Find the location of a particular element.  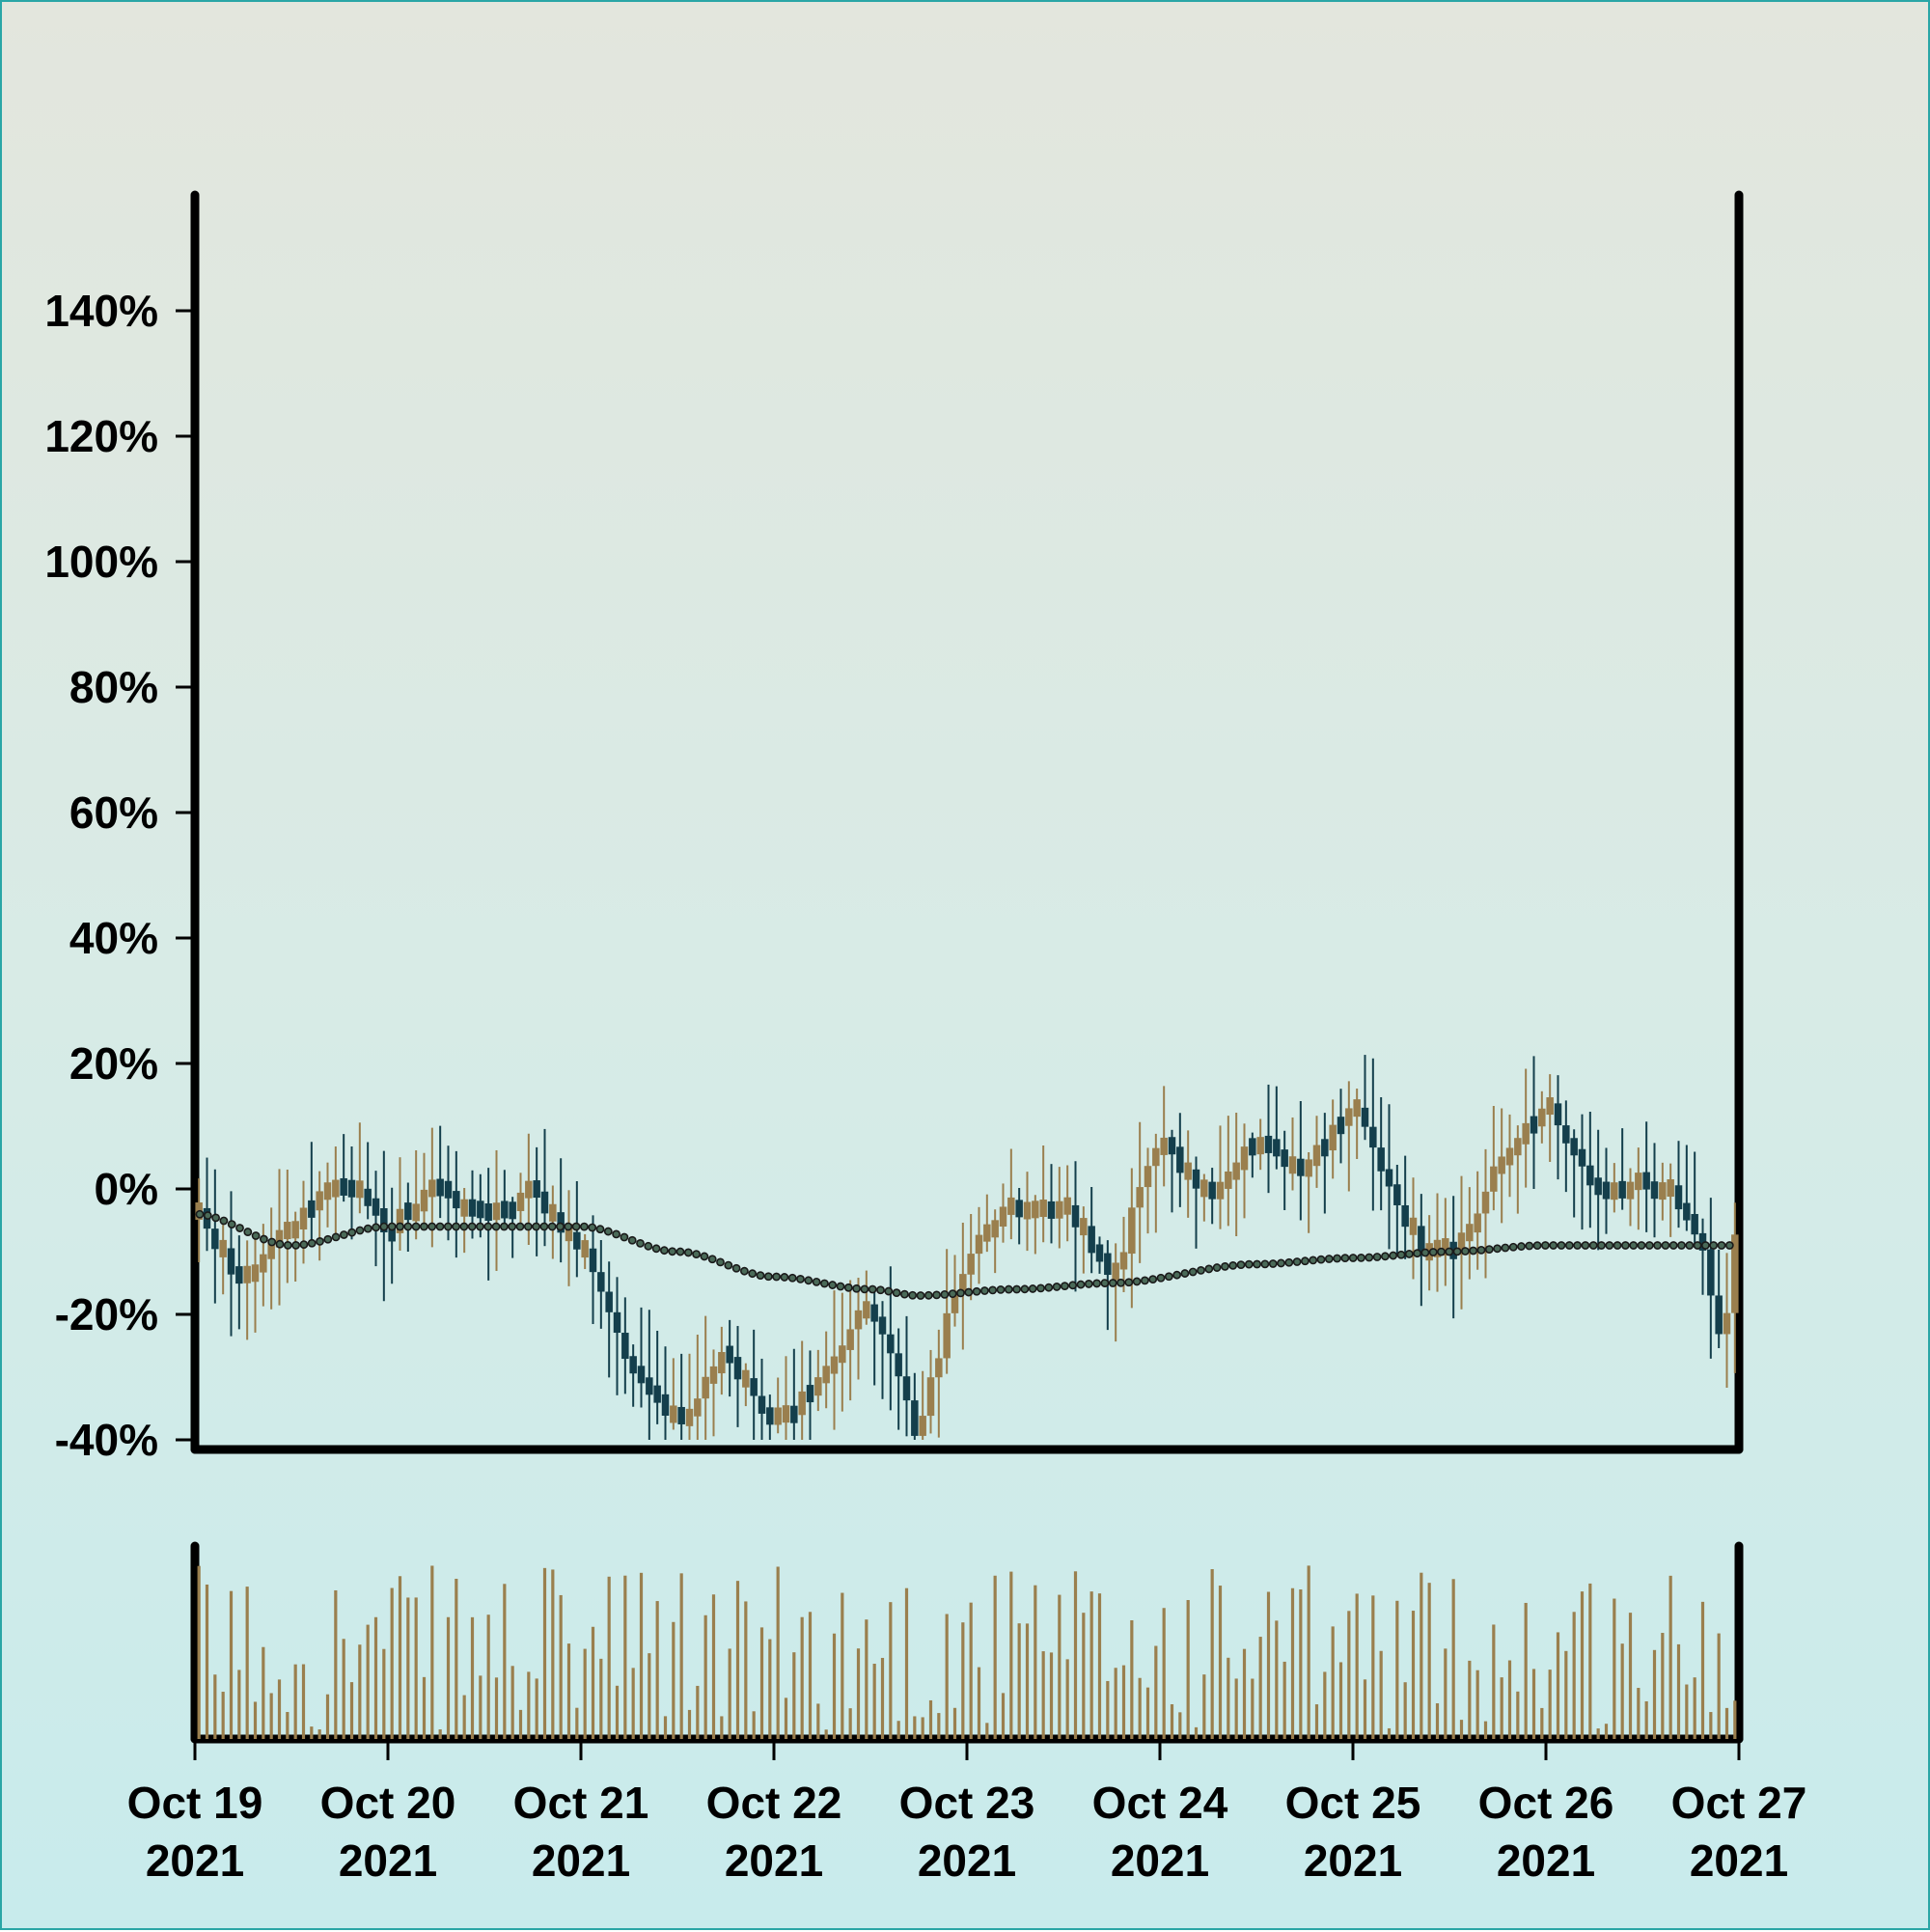

x-tick-label-month-day: Oct 19 is located at coordinates (195, 1803).